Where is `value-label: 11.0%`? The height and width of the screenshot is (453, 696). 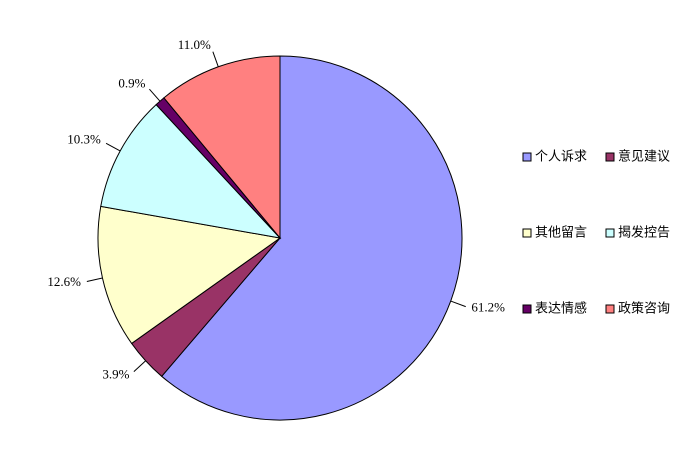 value-label: 11.0% is located at coordinates (194, 44).